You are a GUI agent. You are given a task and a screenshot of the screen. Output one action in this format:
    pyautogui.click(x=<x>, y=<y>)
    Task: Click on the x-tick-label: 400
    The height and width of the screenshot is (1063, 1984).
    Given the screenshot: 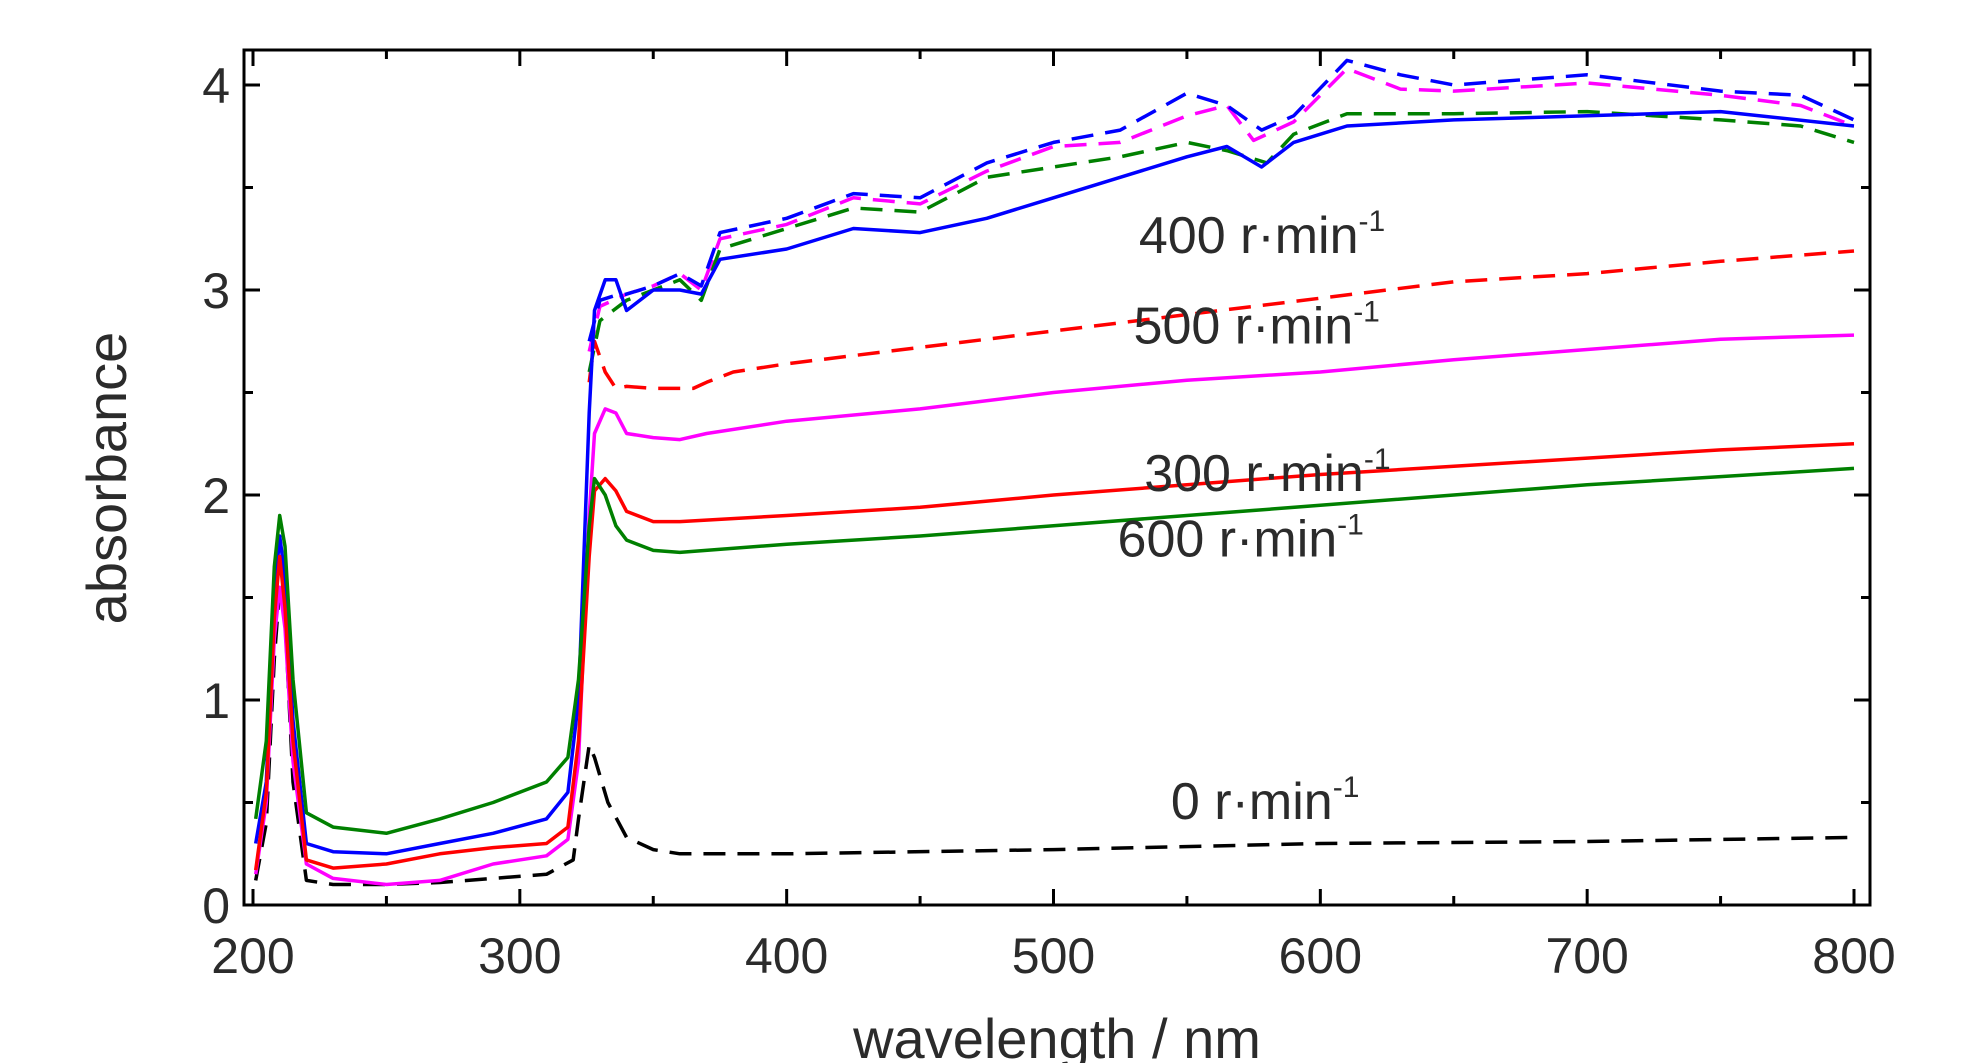 What is the action you would take?
    pyautogui.click(x=786, y=956)
    